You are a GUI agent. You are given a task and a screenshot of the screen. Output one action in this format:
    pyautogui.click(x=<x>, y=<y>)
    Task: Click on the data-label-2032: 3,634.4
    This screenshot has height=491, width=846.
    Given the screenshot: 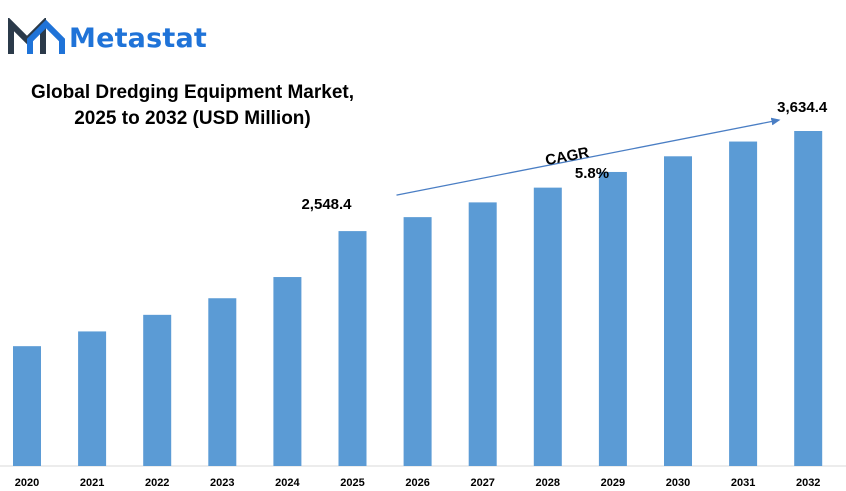 What is the action you would take?
    pyautogui.click(x=802, y=107)
    